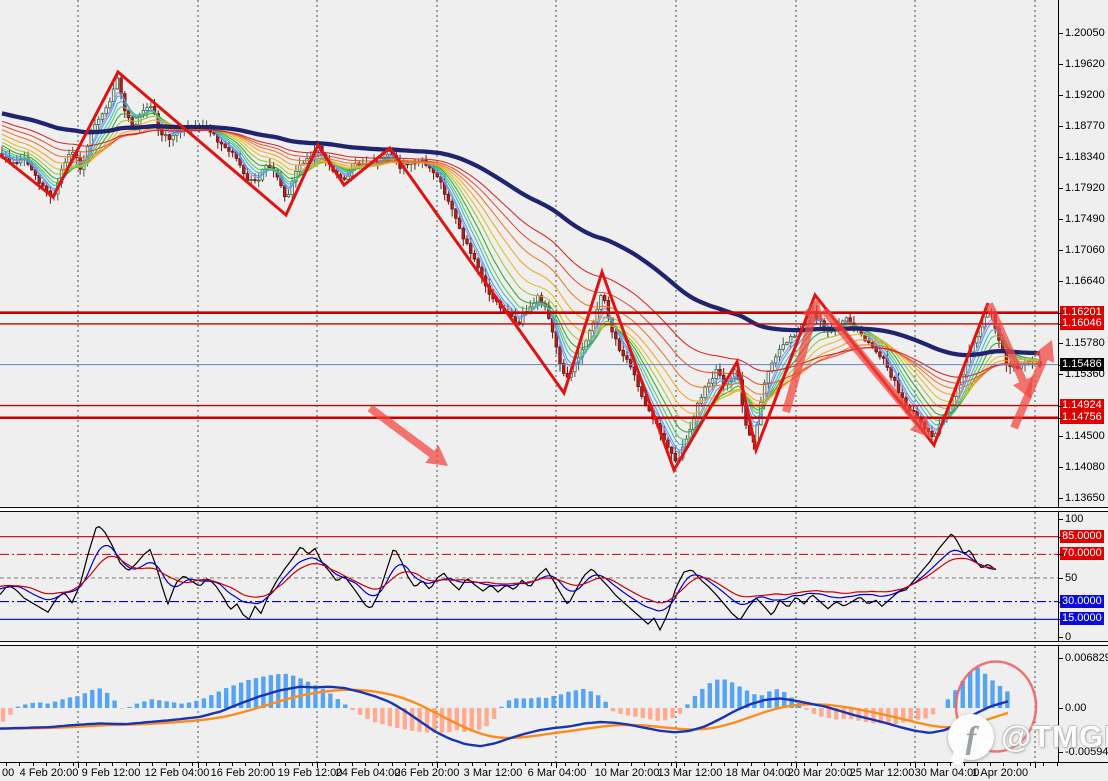 The image size is (1108, 781). What do you see at coordinates (310, 773) in the screenshot?
I see `time-label: 19 Feb 12:00` at bounding box center [310, 773].